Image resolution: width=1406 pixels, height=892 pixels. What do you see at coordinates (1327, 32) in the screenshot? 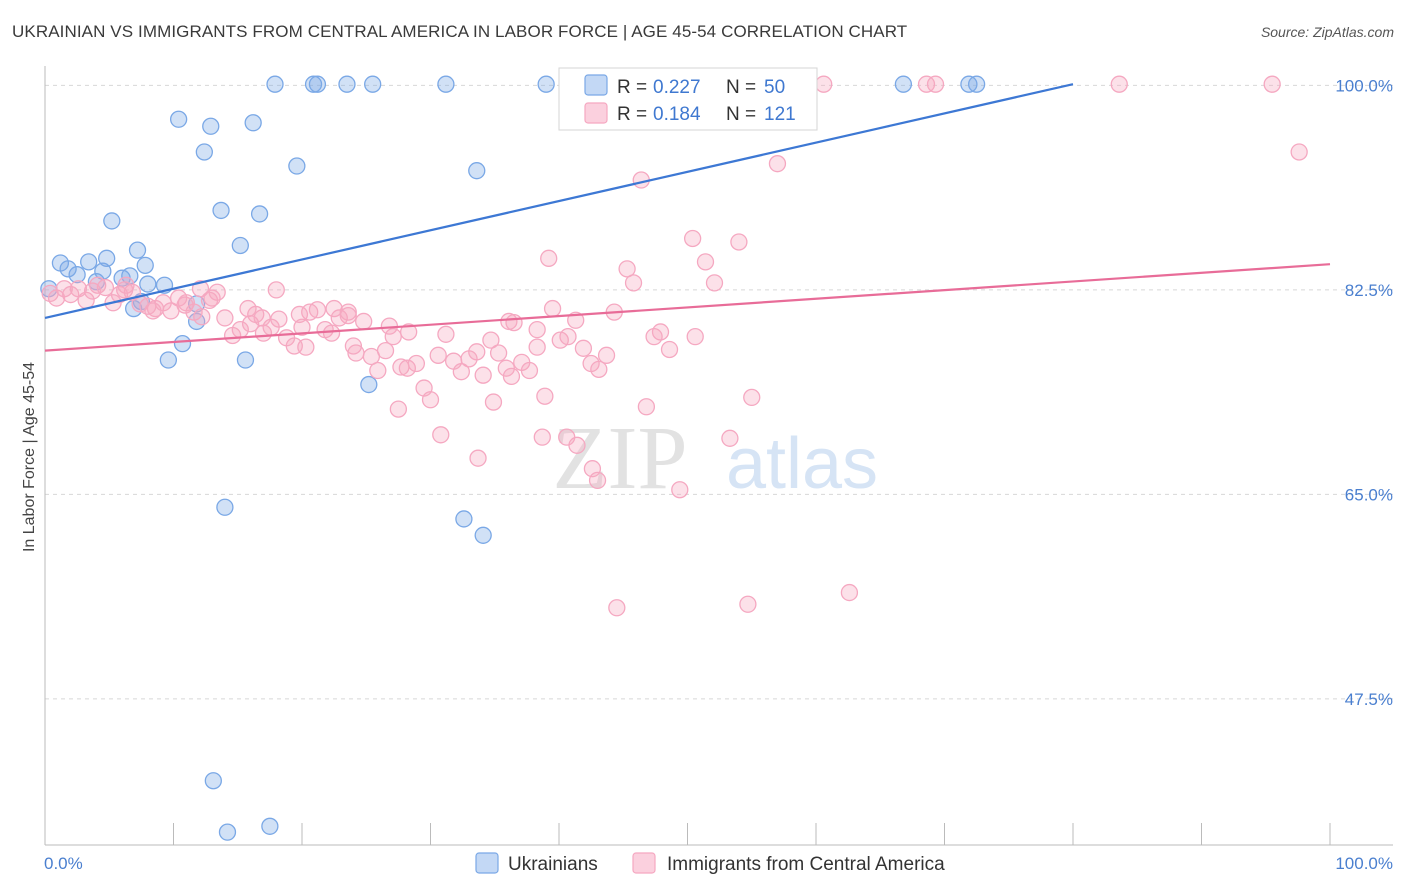
I see `source-label: Source: ZipAtlas.com` at bounding box center [1327, 32].